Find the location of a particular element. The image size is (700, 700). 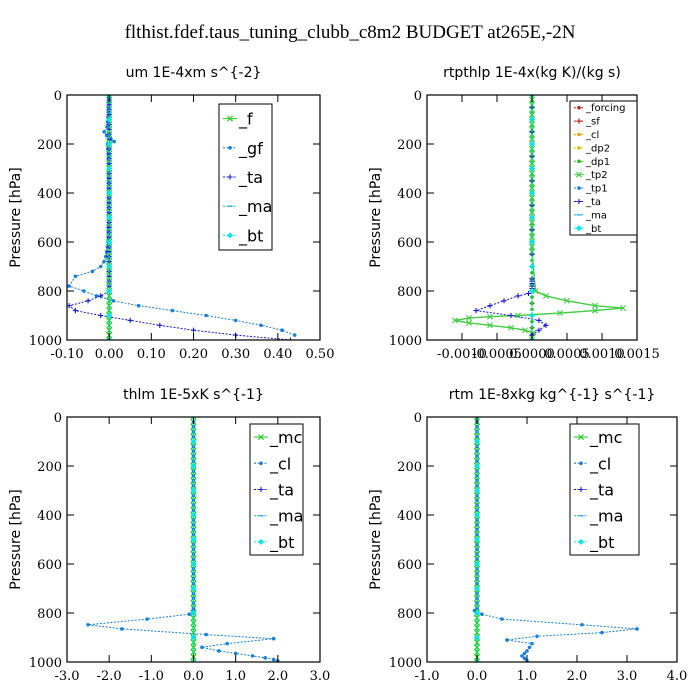

x-tick-label: 2.0 is located at coordinates (277, 676).